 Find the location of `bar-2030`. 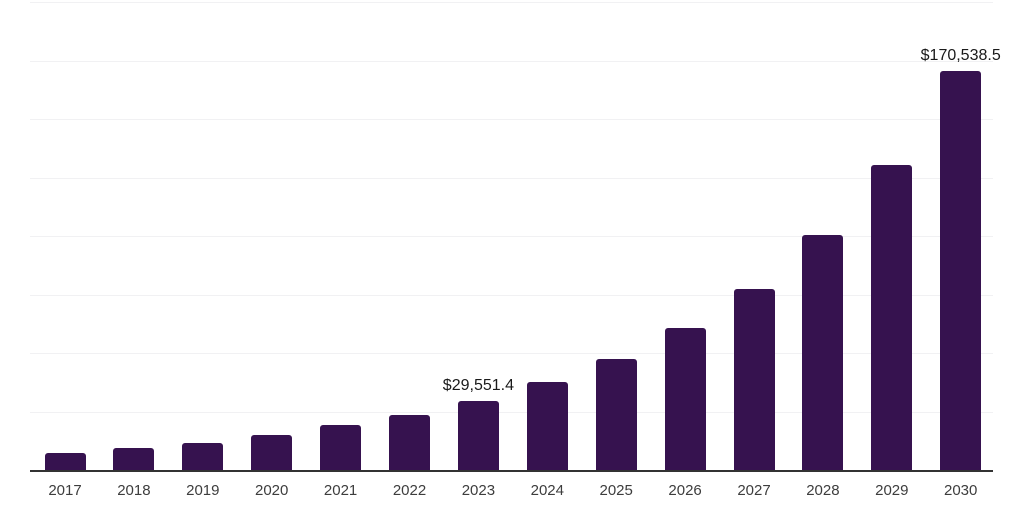

bar-2030 is located at coordinates (961, 270).